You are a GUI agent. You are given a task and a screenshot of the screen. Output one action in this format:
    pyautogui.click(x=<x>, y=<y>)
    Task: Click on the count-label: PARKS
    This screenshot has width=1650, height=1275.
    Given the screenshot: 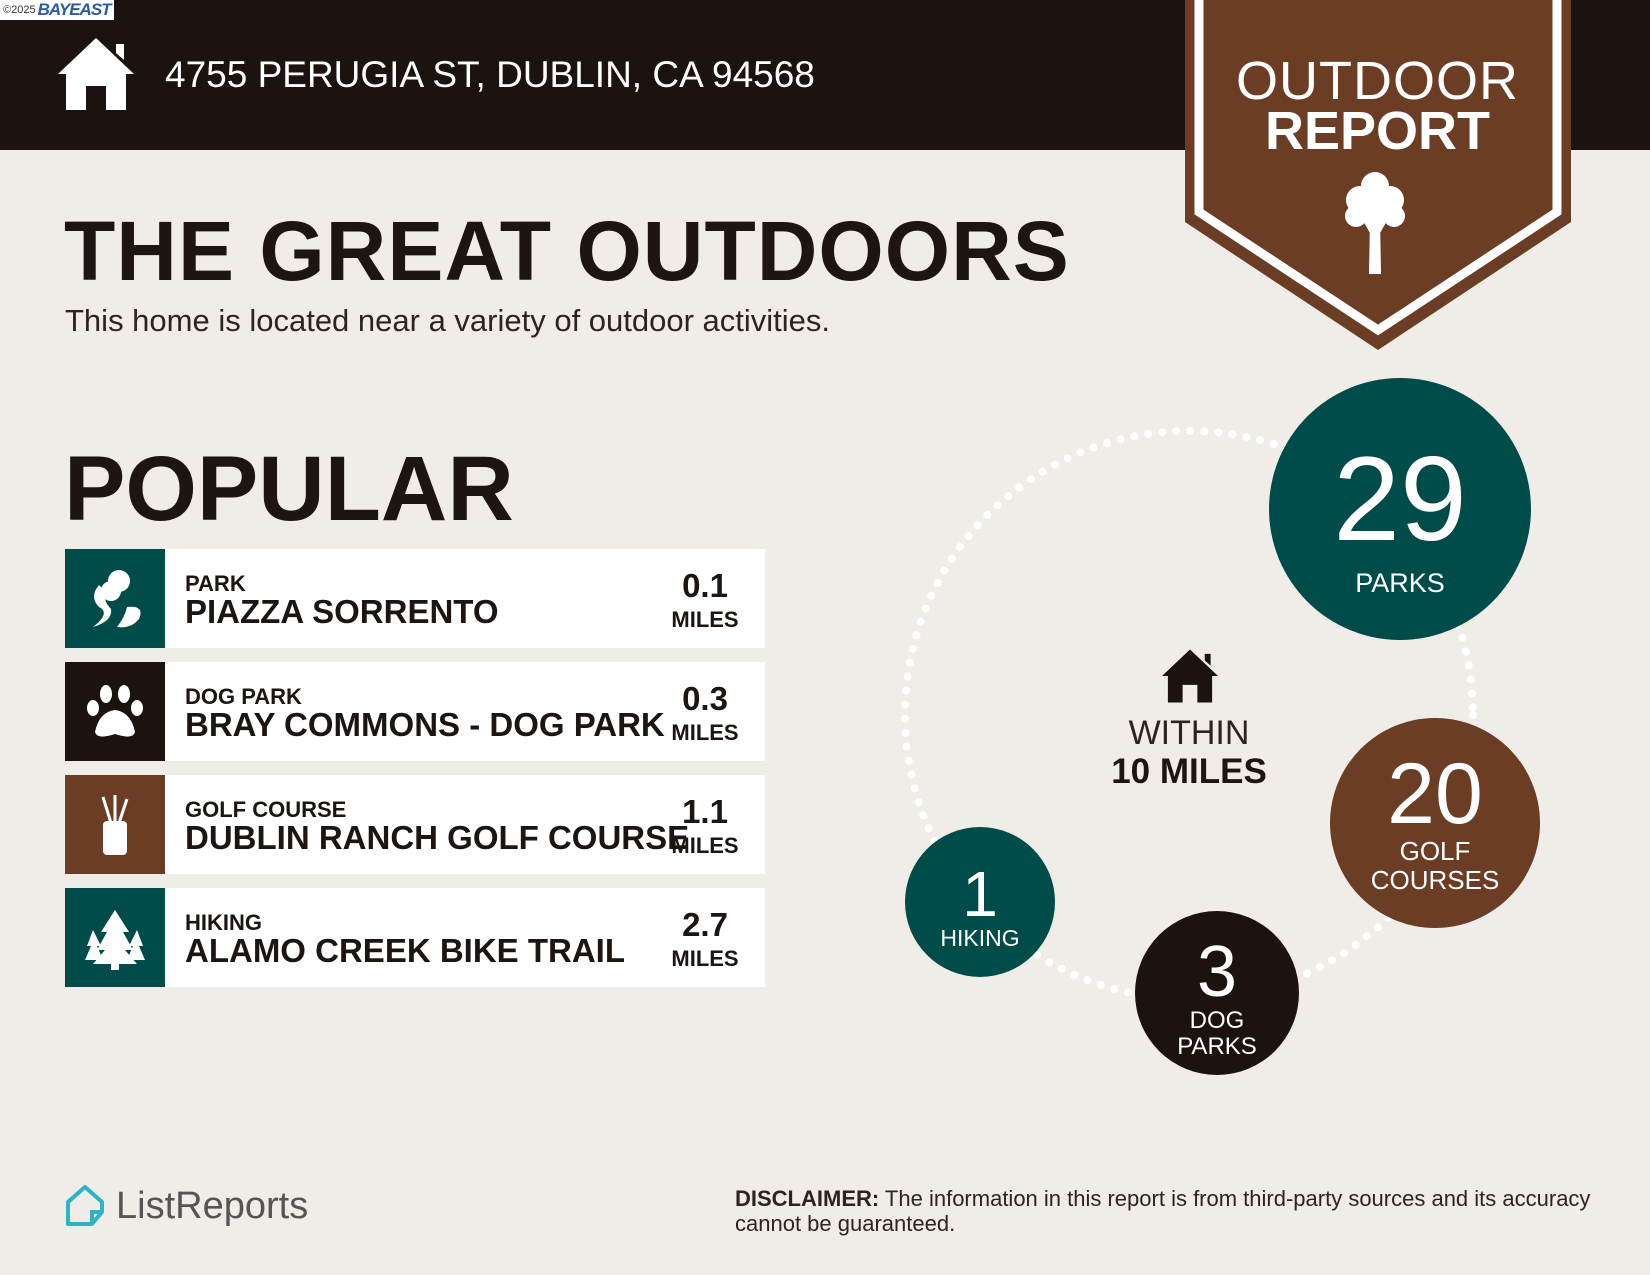 What is the action you would take?
    pyautogui.click(x=1400, y=583)
    